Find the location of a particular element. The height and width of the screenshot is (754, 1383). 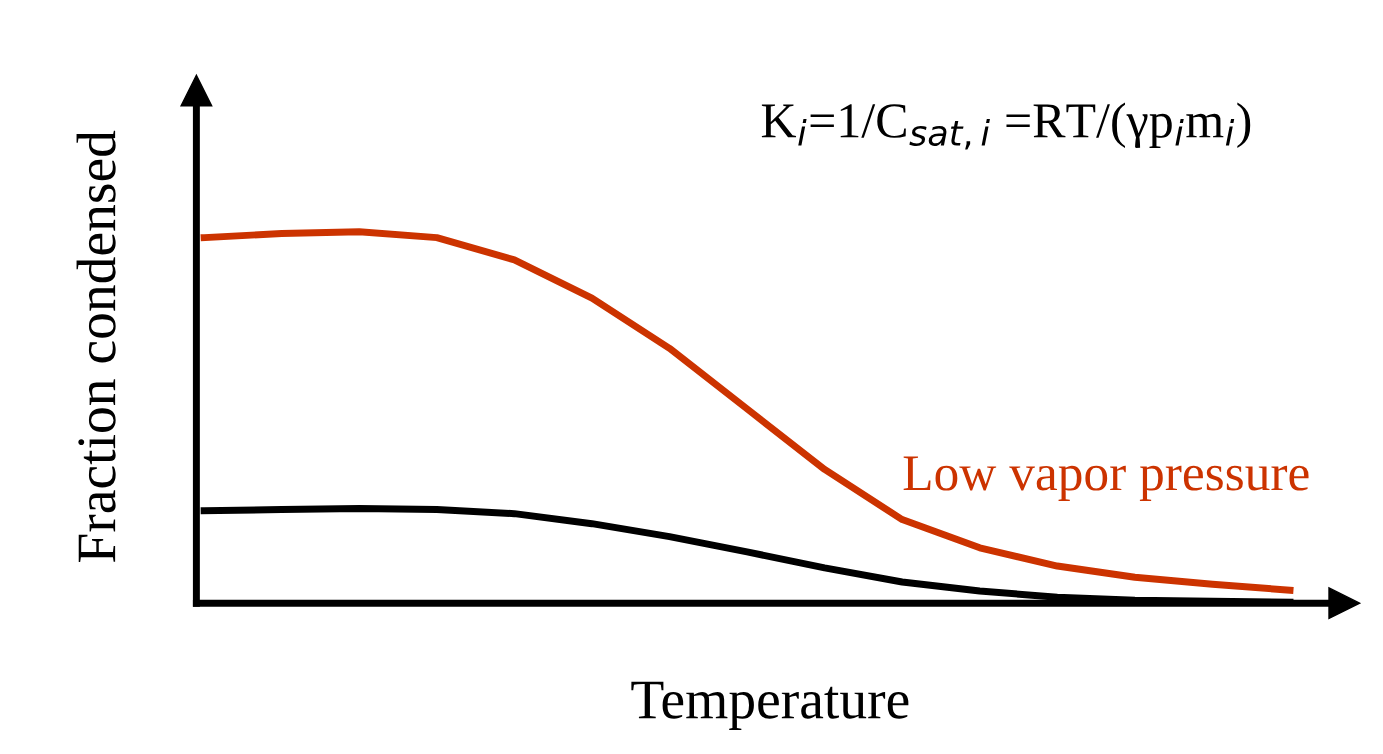

y-axis-title: Fraction condensed is located at coordinates (96, 346).